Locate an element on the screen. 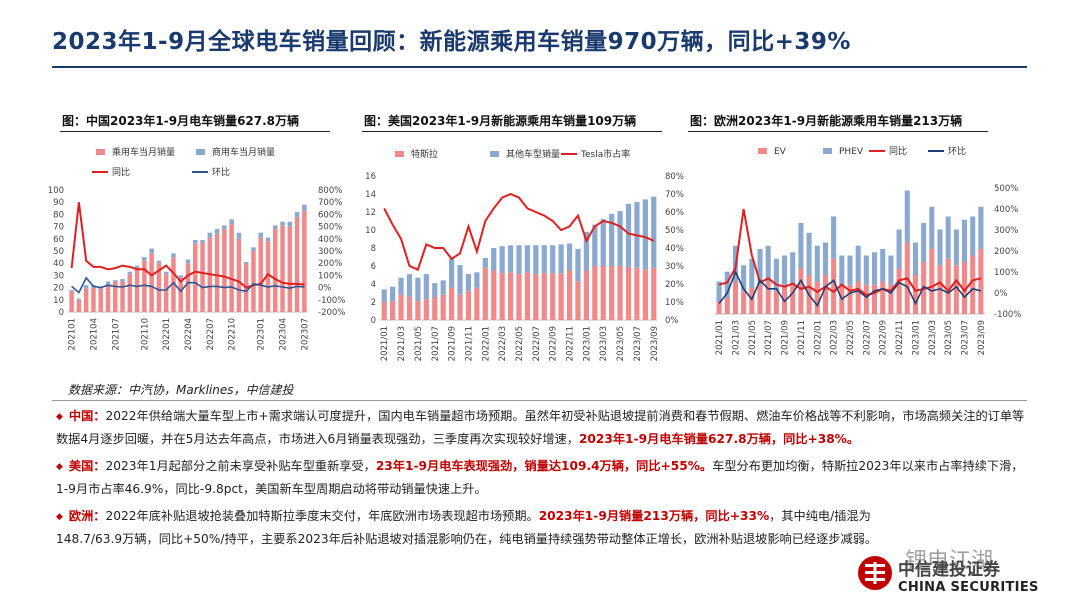 Image resolution: width=1080 pixels, height=607 pixels. y-right-tick-label: 80% is located at coordinates (674, 177).